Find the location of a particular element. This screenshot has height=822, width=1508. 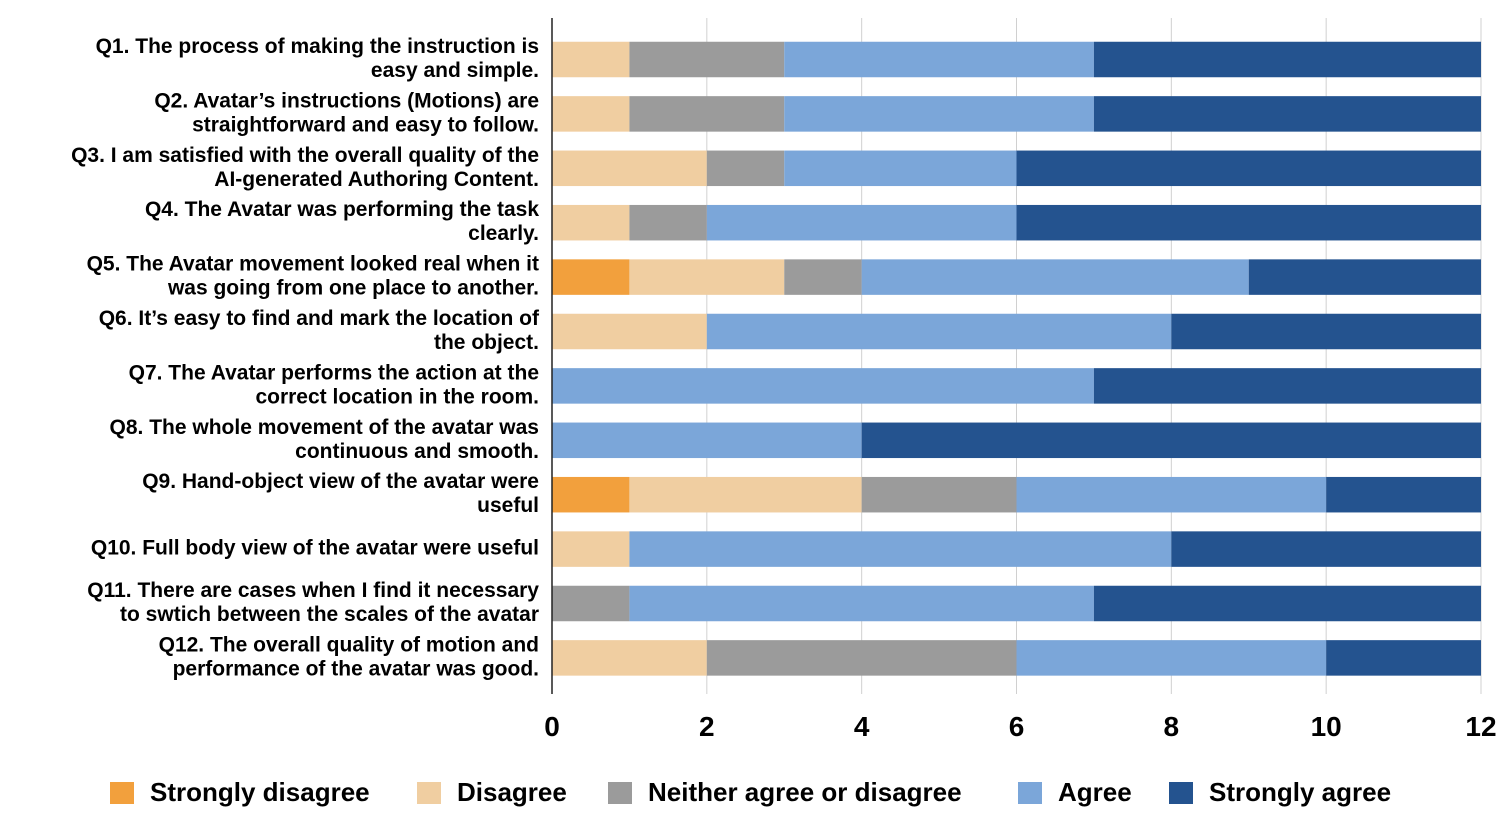

x-tick-label: 2 is located at coordinates (707, 726).